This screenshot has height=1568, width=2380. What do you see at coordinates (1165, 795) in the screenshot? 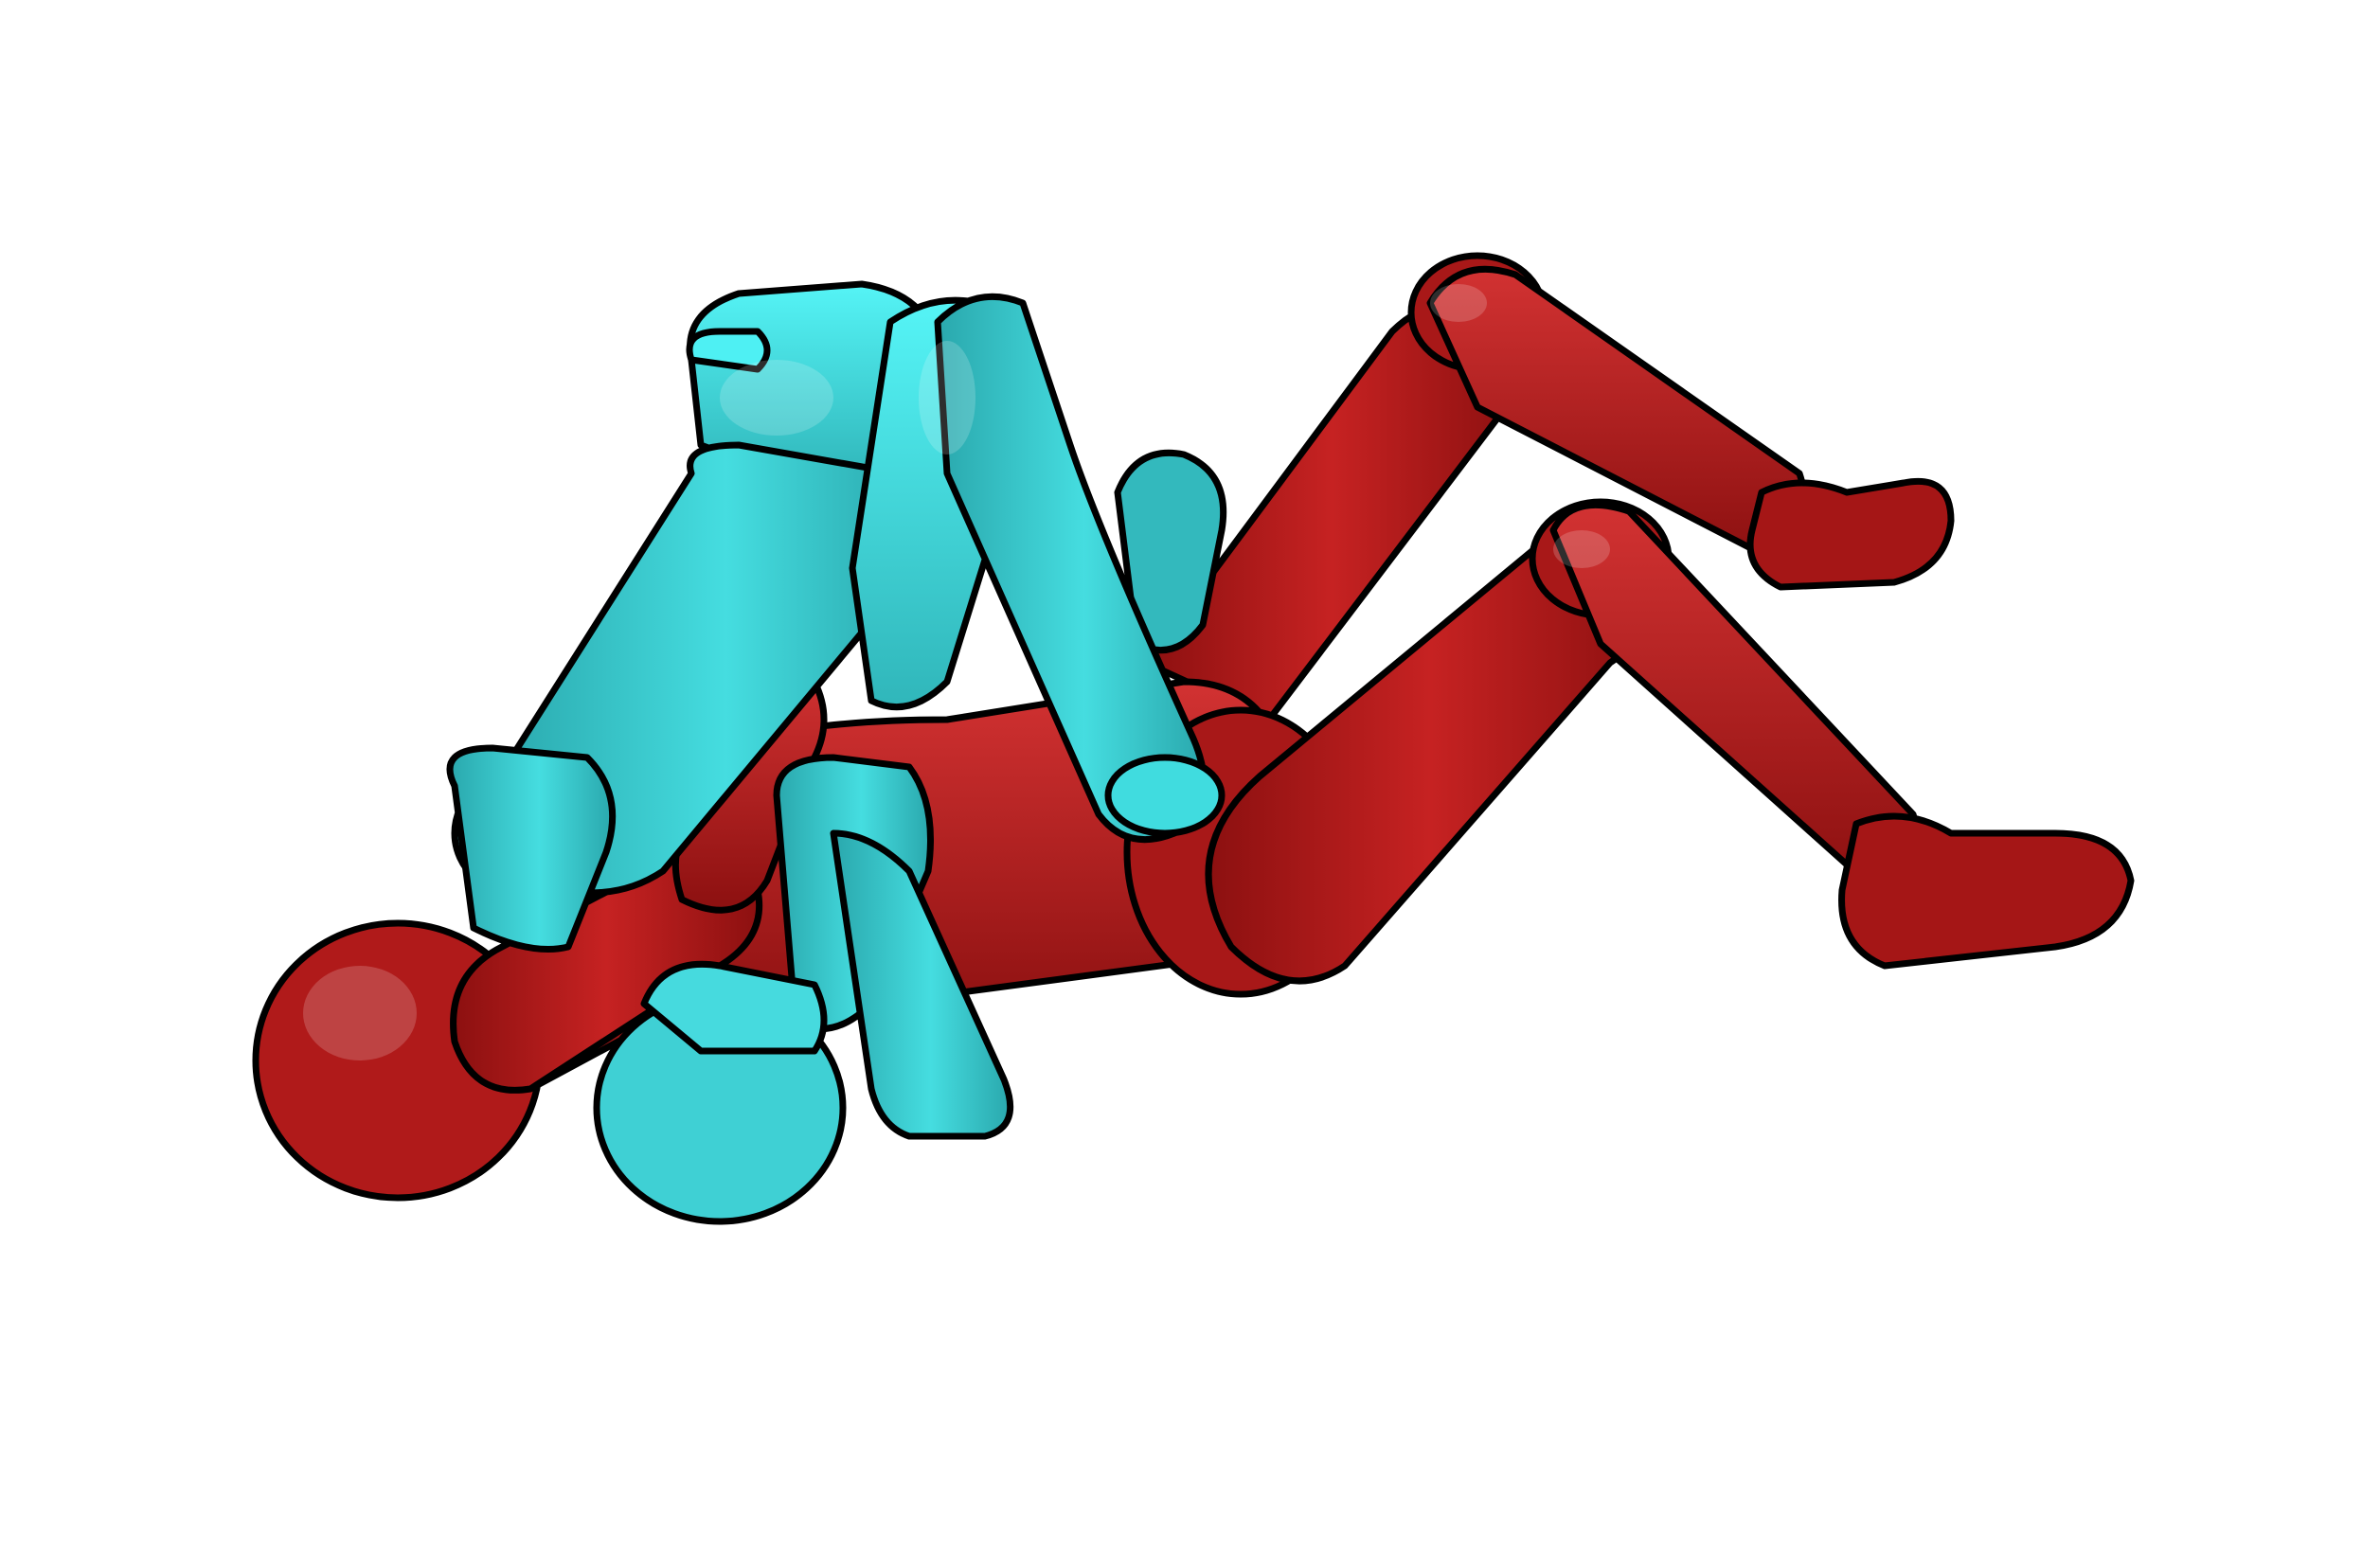
I see `cyan-hand` at bounding box center [1165, 795].